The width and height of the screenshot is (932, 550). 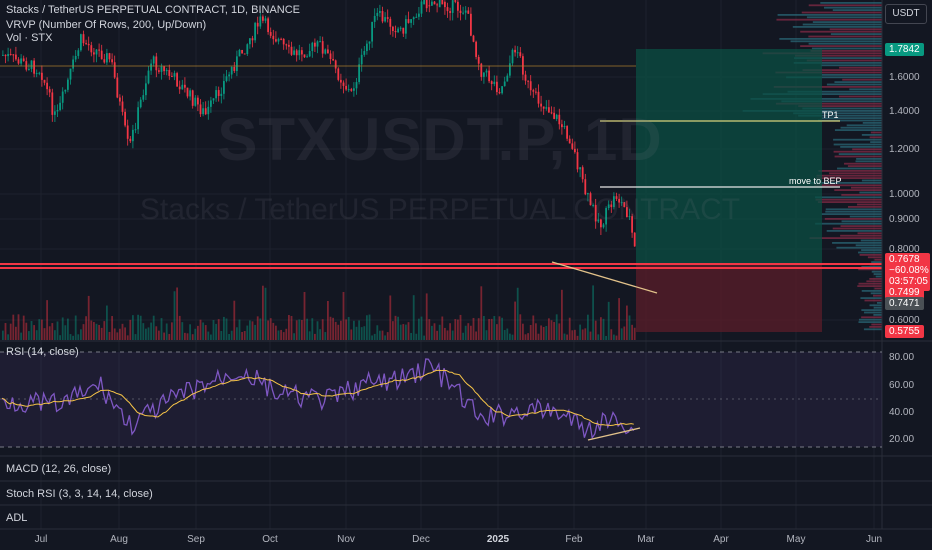 I want to click on level-badge-1: 0.7499, so click(x=904, y=292).